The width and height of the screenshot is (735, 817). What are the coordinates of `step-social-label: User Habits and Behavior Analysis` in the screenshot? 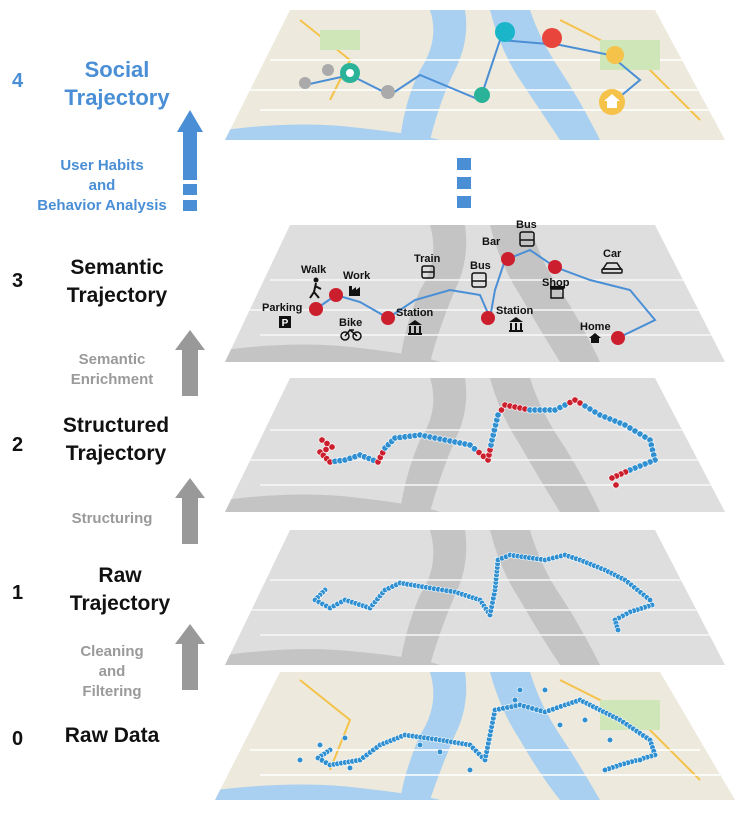 It's located at (102, 186).